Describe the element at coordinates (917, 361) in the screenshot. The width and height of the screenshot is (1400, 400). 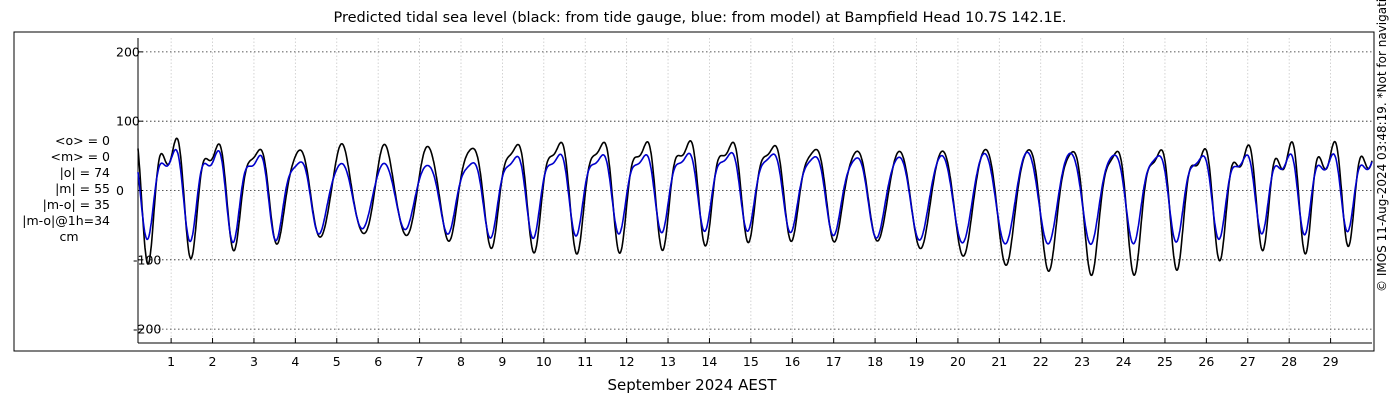
I see `x-tick-label: 19` at that location.